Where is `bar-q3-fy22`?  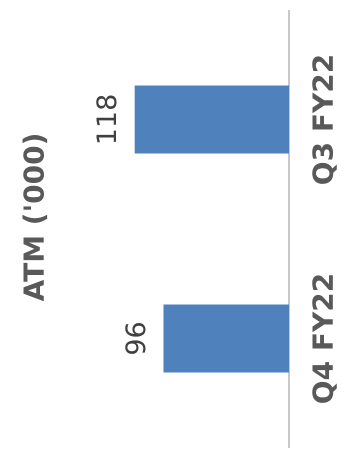 bar-q3-fy22 is located at coordinates (211, 119).